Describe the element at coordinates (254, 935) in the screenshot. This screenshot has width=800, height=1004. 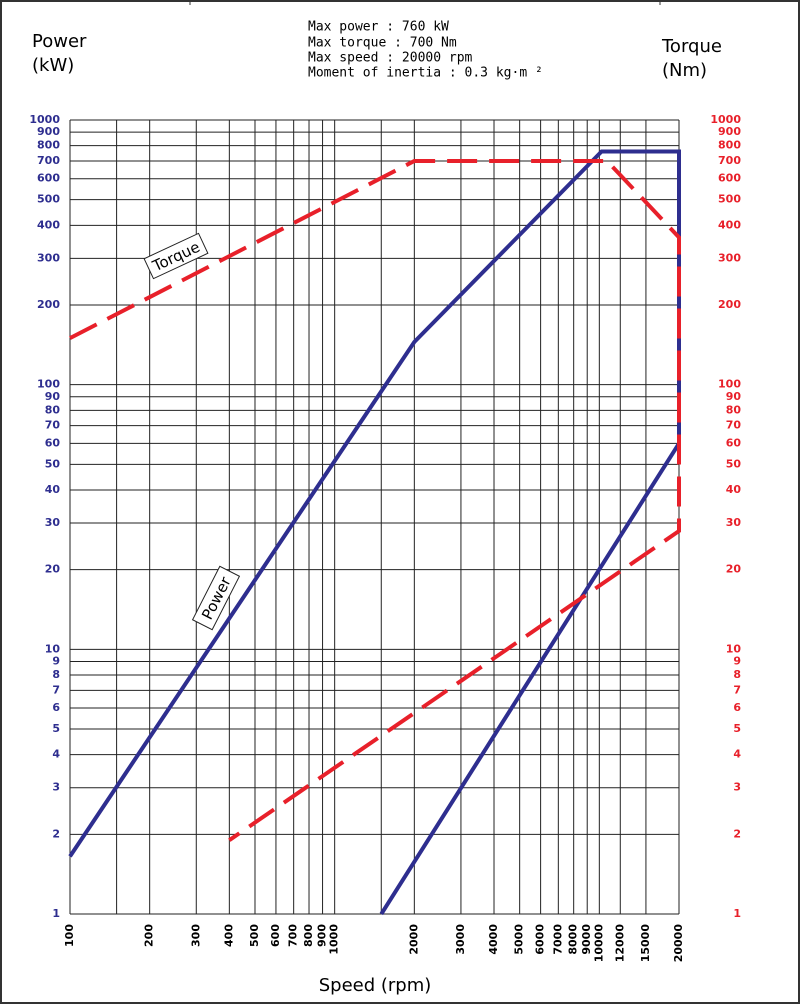
I see `x-tick-label: 500` at that location.